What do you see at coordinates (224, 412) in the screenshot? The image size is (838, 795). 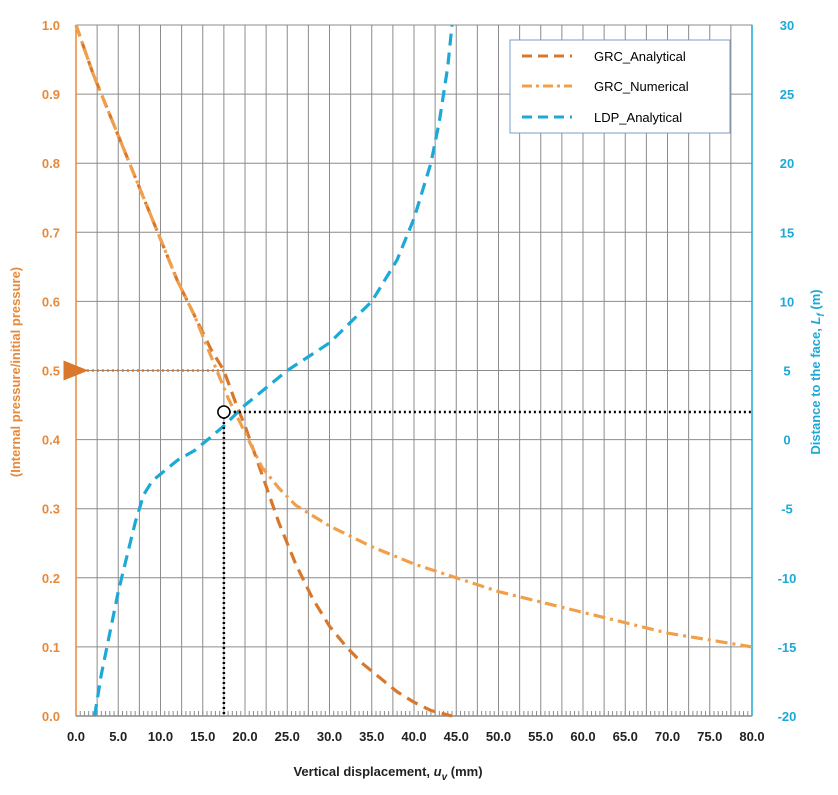 I see `intersection-marker` at bounding box center [224, 412].